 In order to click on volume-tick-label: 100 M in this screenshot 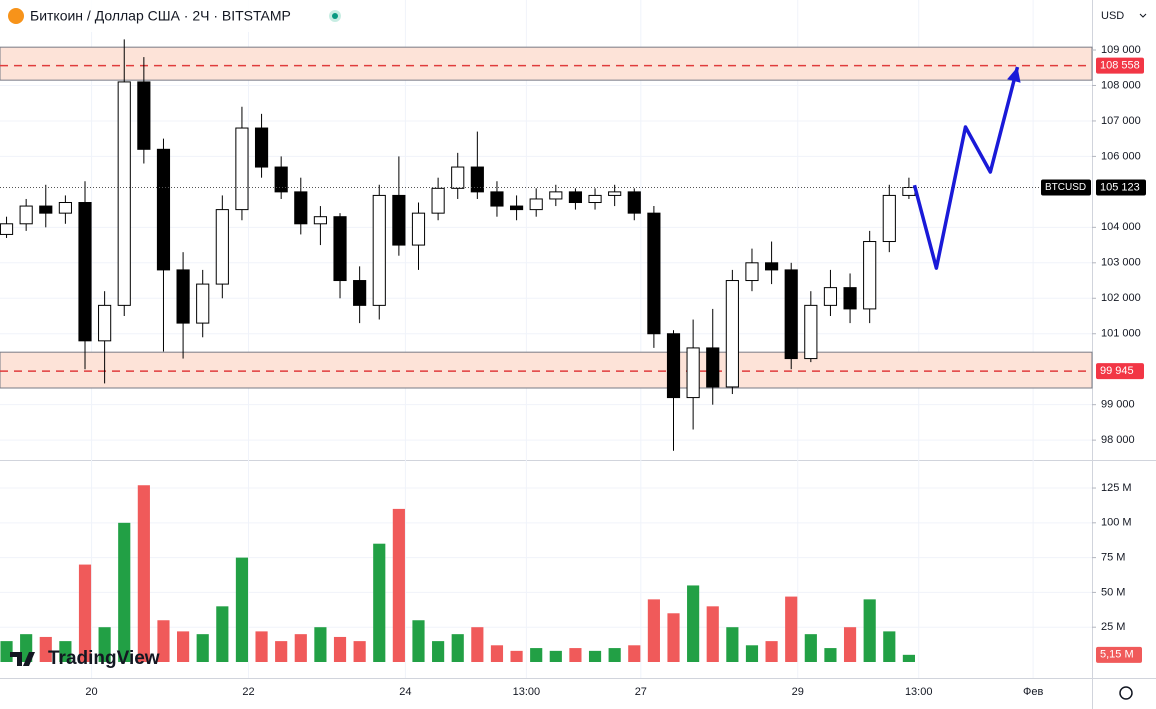, I will do `click(1116, 523)`.